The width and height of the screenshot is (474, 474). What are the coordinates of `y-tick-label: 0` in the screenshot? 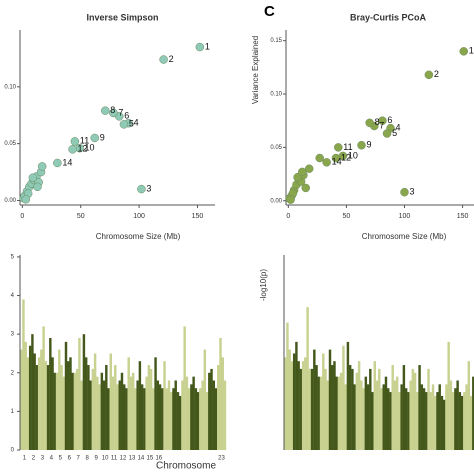 It's located at (13, 451).